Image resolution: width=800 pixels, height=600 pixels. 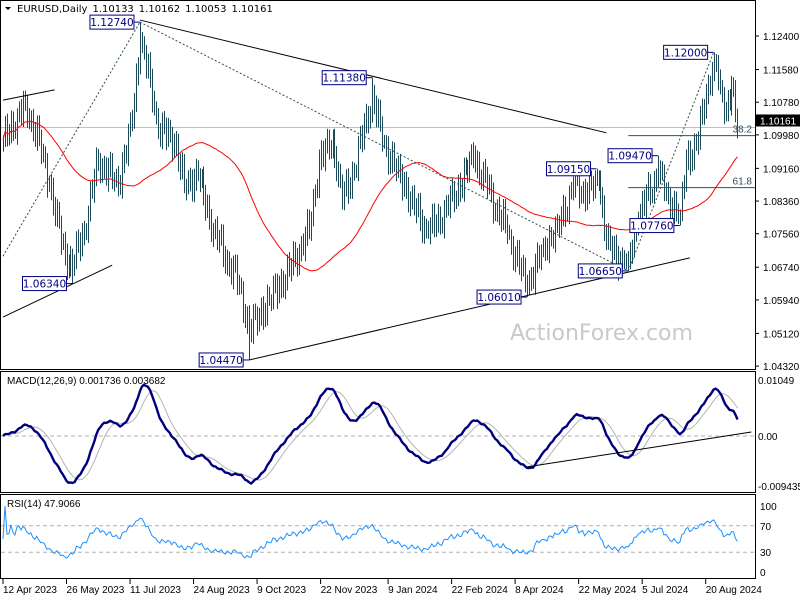 What do you see at coordinates (768, 507) in the screenshot?
I see `rsi-tick-label: 100` at bounding box center [768, 507].